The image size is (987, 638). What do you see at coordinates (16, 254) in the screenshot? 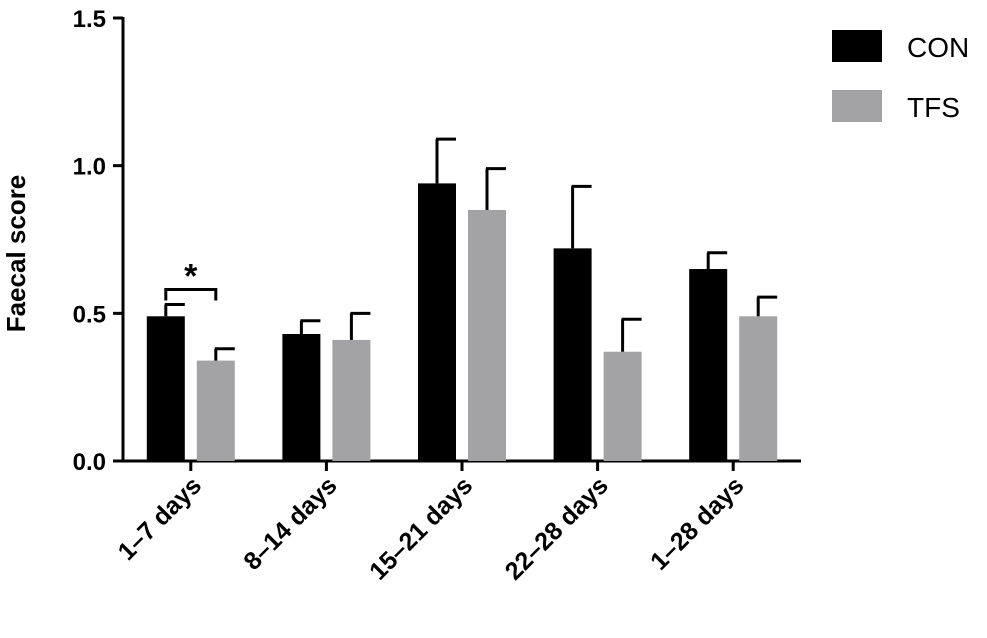
I see `y-axis-title: Faecal score` at bounding box center [16, 254].